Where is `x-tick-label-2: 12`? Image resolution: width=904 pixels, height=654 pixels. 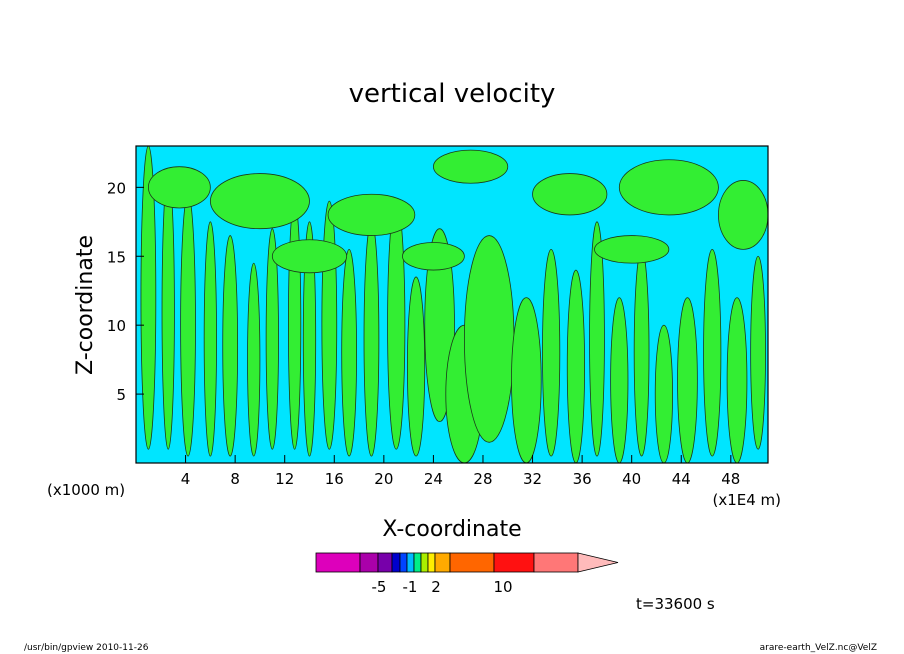 x-tick-label-2: 12 is located at coordinates (284, 479).